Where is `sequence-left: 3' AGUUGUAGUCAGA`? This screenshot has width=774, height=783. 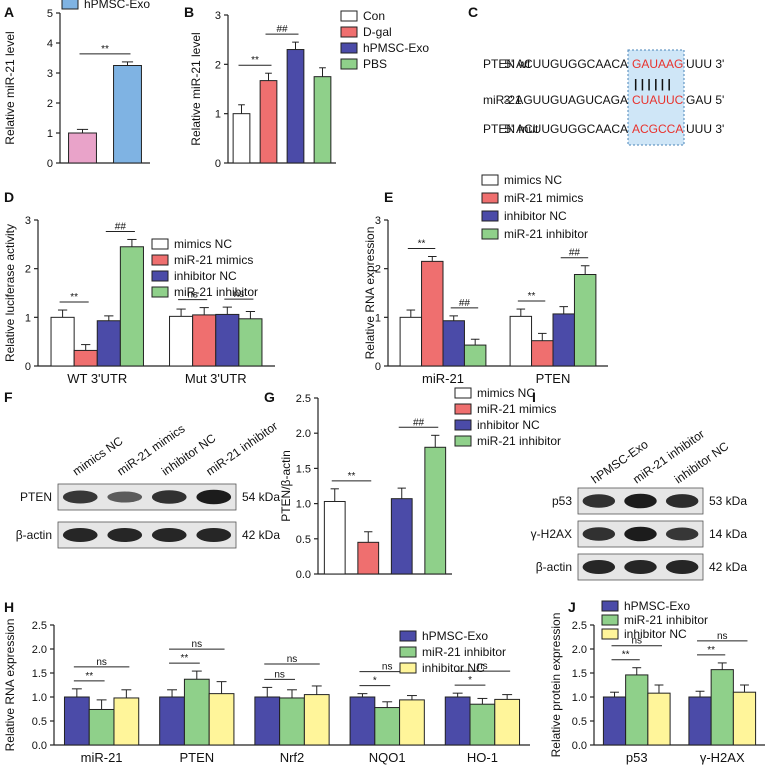 sequence-left: 3' AGUUGUAGUCAGA is located at coordinates (566, 100).